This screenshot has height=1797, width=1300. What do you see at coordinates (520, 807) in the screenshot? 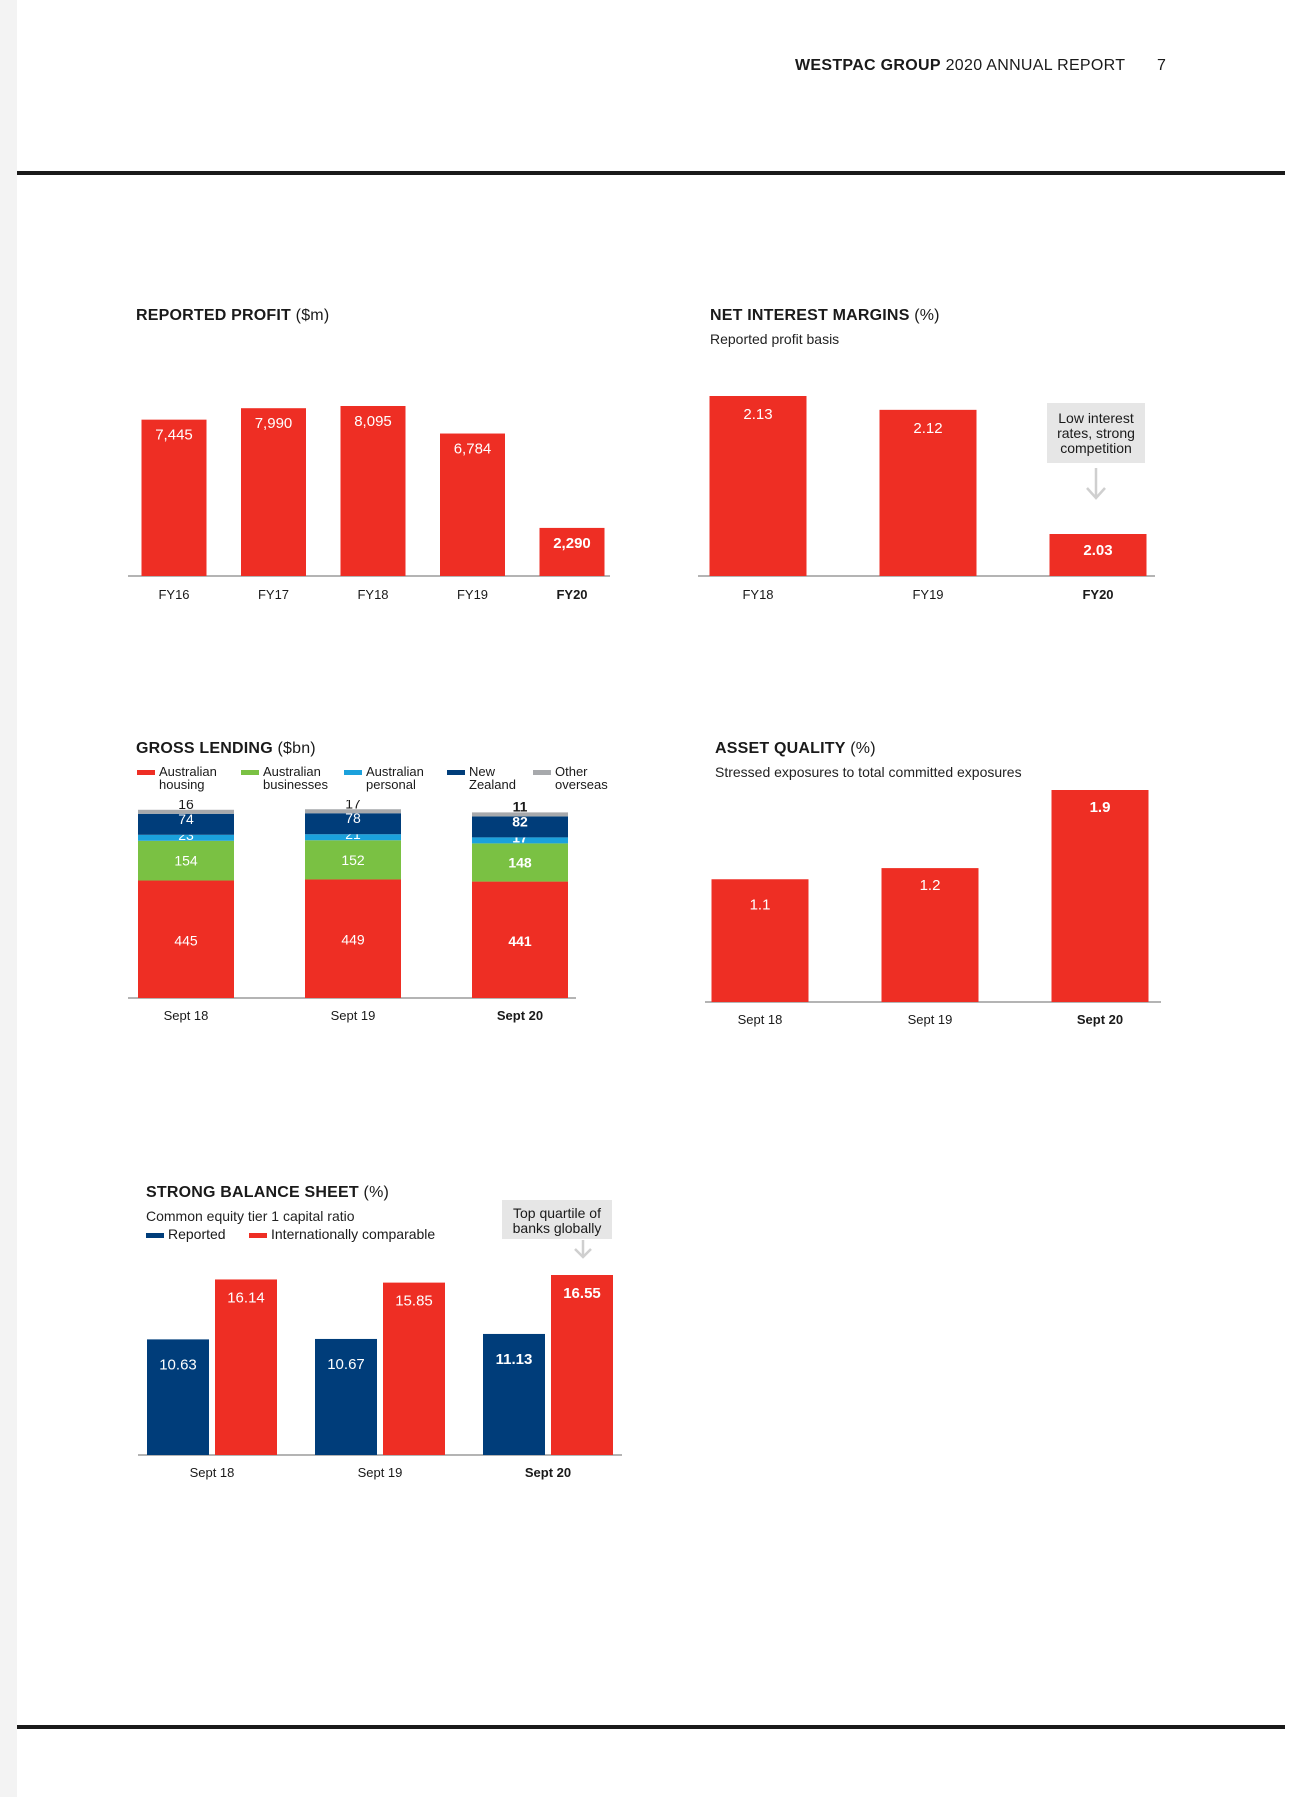
I see `data-label: 11` at bounding box center [520, 807].